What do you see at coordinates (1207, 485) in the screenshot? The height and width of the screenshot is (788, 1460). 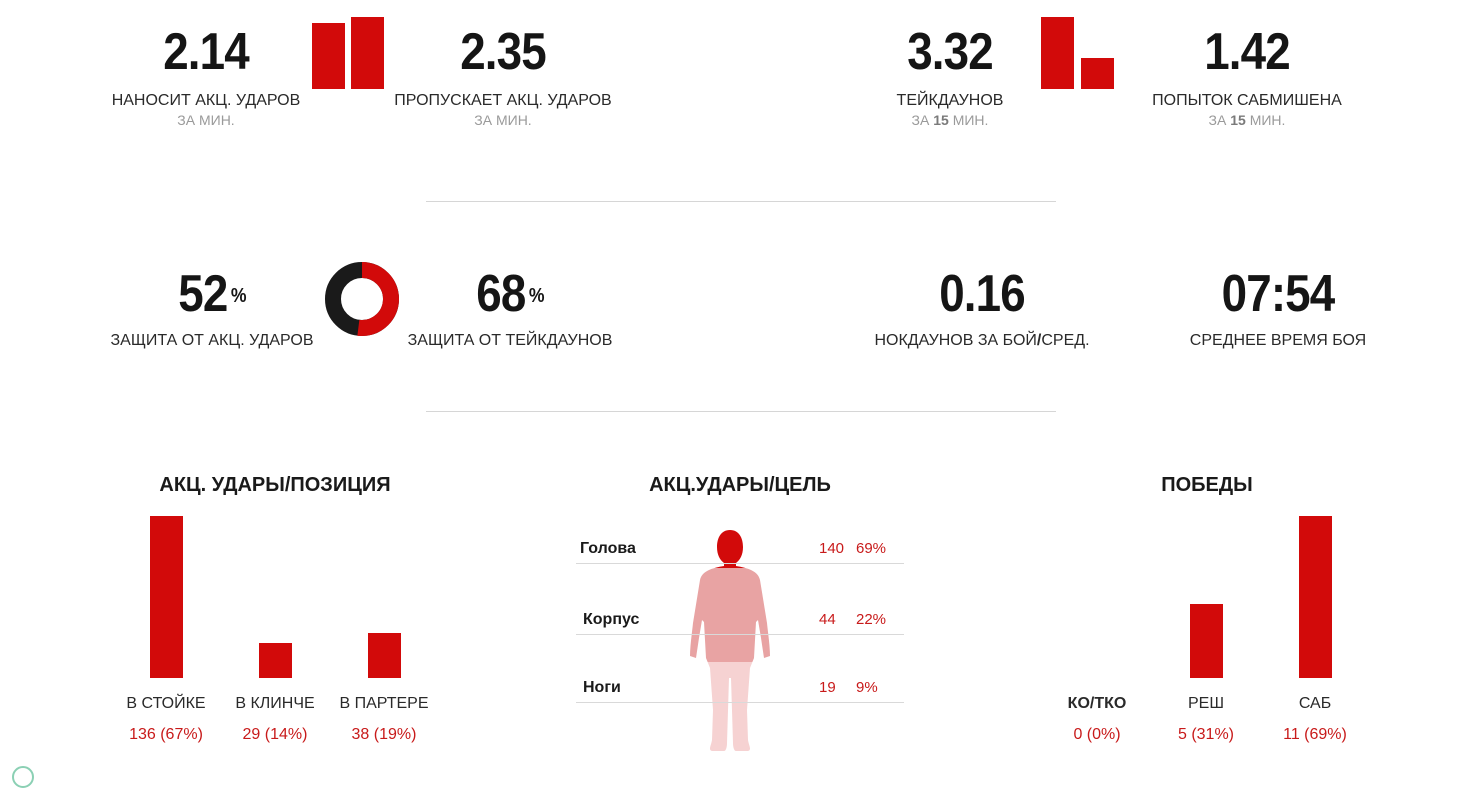 I see `section-title-wins: ПОБЕДЫ` at bounding box center [1207, 485].